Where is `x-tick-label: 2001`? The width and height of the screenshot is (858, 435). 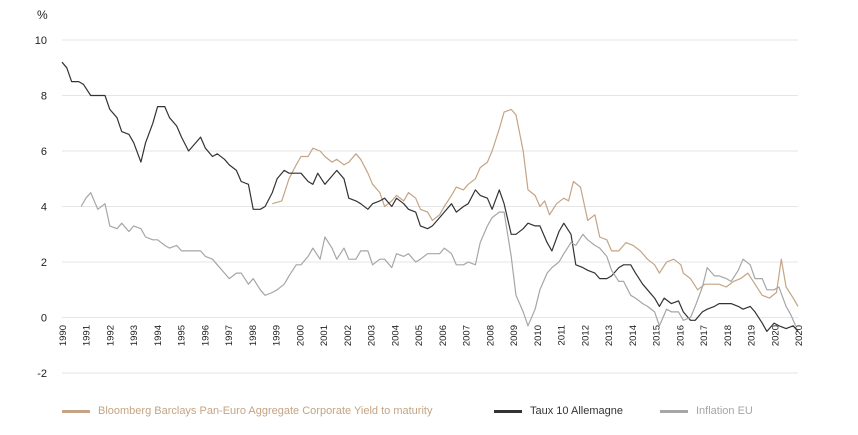
x-tick-label: 2001 is located at coordinates (324, 335).